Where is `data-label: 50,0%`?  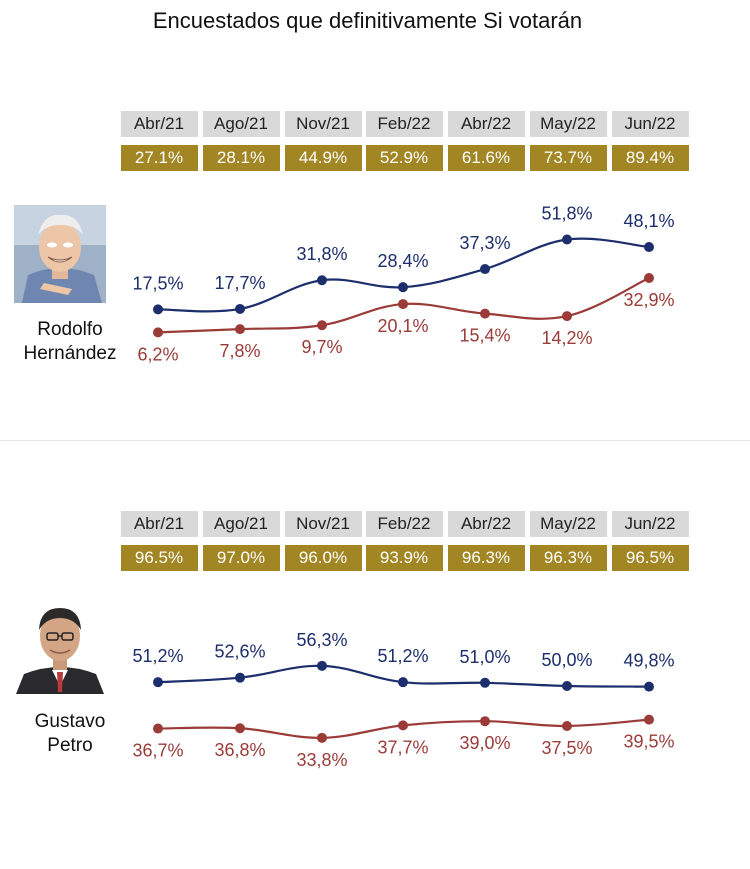 data-label: 50,0% is located at coordinates (566, 660).